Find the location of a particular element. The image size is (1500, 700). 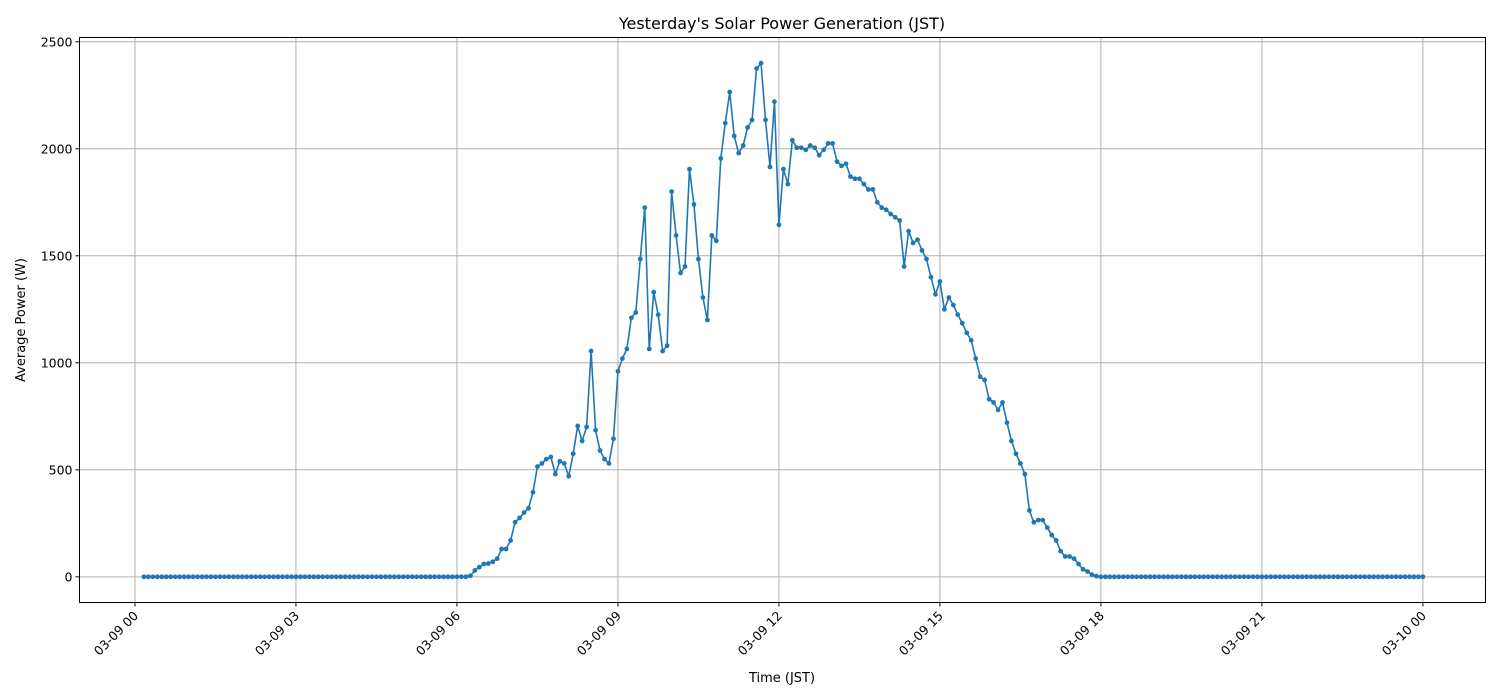

x-tick-label: 03-09 12 is located at coordinates (760, 633).